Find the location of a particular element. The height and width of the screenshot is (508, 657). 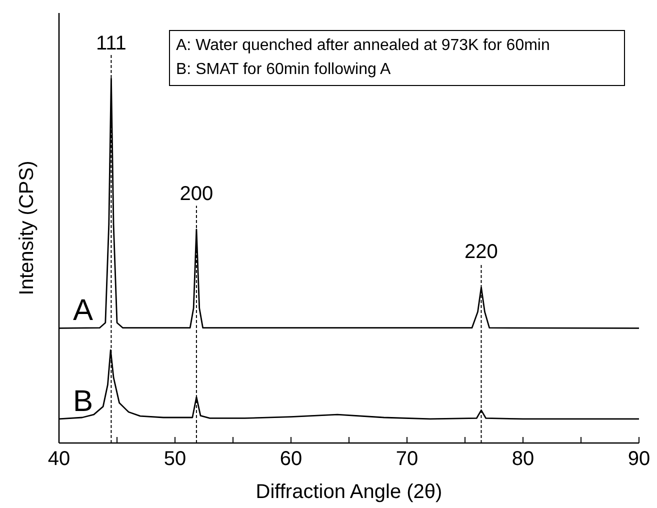

text: B: SMAT for 60min following A is located at coordinates (284, 70).